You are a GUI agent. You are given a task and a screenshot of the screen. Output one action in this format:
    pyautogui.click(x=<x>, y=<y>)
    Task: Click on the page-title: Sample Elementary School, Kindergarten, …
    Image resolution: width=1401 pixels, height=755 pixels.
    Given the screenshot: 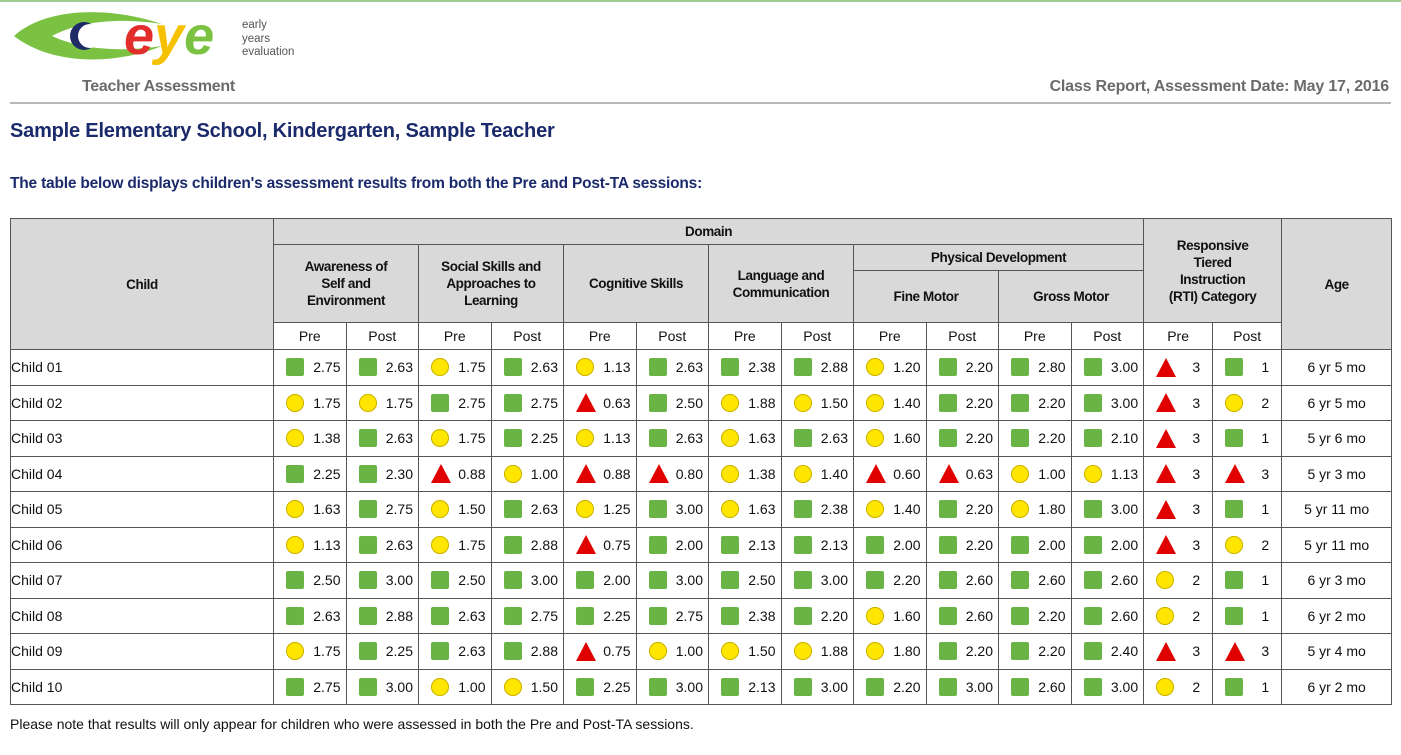 What is the action you would take?
    pyautogui.click(x=282, y=131)
    